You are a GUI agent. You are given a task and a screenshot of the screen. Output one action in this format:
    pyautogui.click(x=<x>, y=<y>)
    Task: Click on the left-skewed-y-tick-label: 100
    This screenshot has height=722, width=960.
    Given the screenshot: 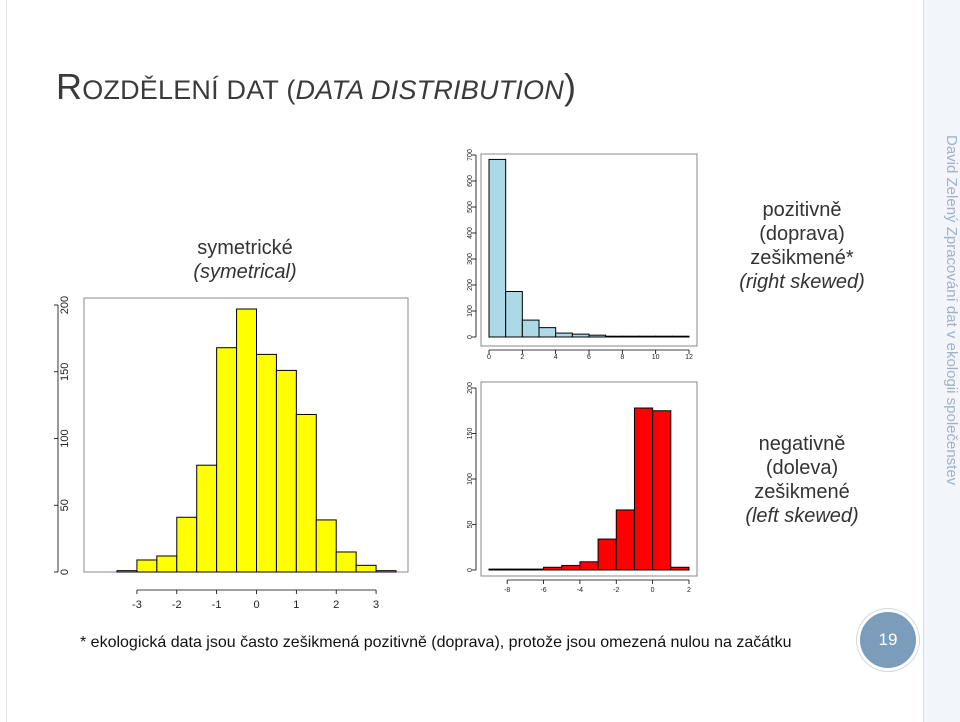 What is the action you would take?
    pyautogui.click(x=470, y=479)
    